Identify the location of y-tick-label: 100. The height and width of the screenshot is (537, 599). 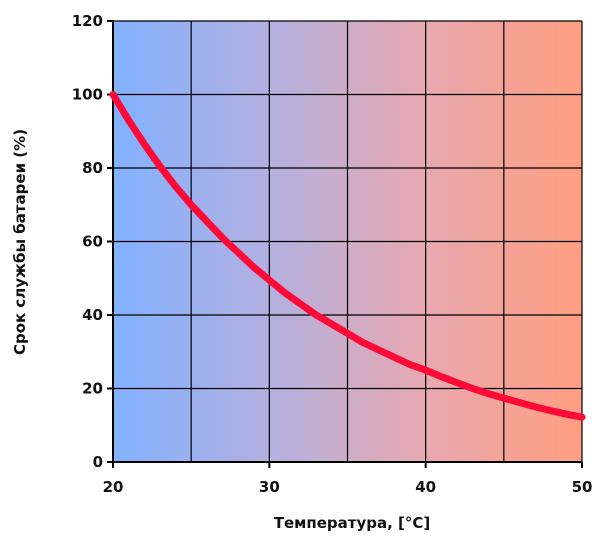
(87, 95).